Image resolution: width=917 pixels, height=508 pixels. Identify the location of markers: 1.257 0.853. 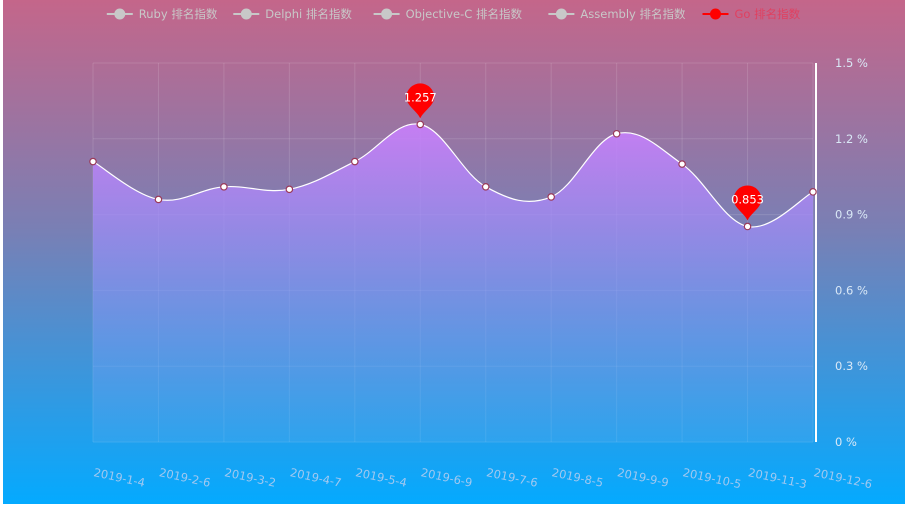
(584, 152).